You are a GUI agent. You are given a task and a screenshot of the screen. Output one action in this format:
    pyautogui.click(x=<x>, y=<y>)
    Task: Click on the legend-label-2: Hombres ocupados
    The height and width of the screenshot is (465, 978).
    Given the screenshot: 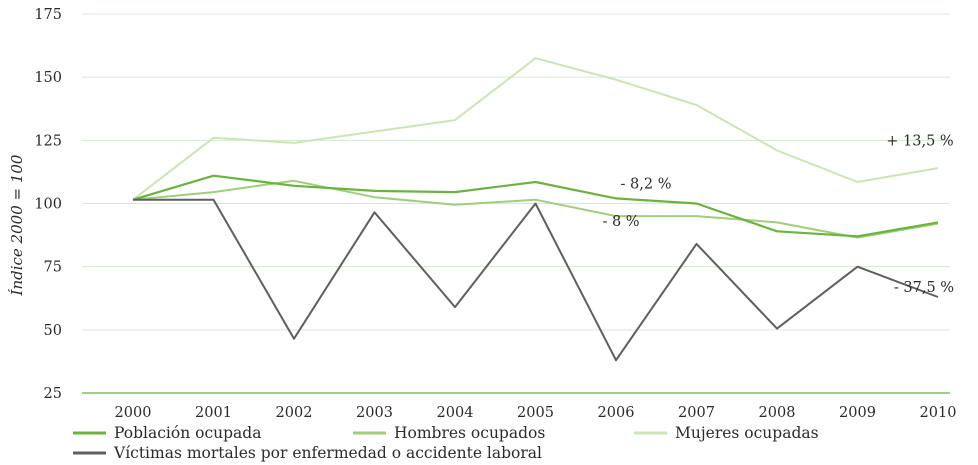 What is the action you would take?
    pyautogui.click(x=469, y=433)
    